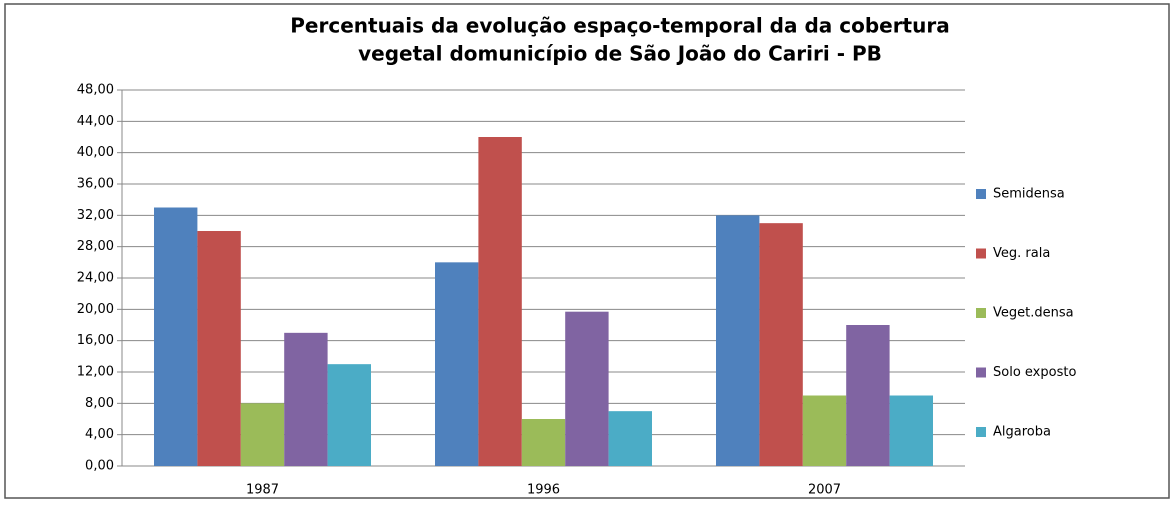  What do you see at coordinates (95, 90) in the screenshot?
I see `y-tick-label: 48,00` at bounding box center [95, 90].